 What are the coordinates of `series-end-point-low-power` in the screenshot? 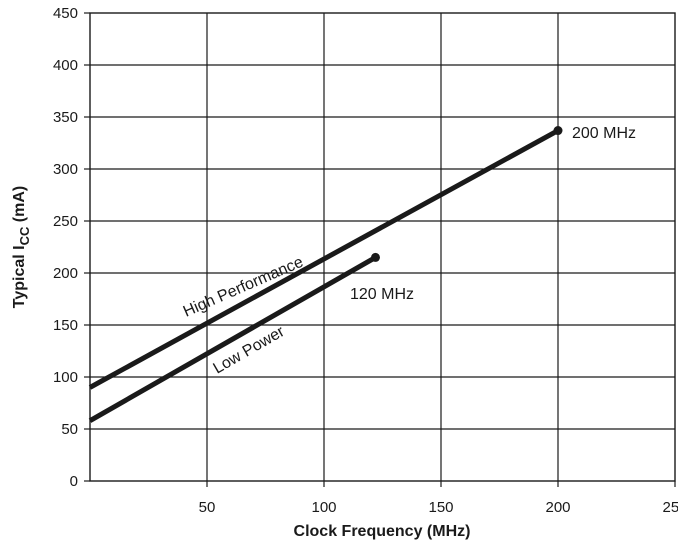 It's located at (375, 257).